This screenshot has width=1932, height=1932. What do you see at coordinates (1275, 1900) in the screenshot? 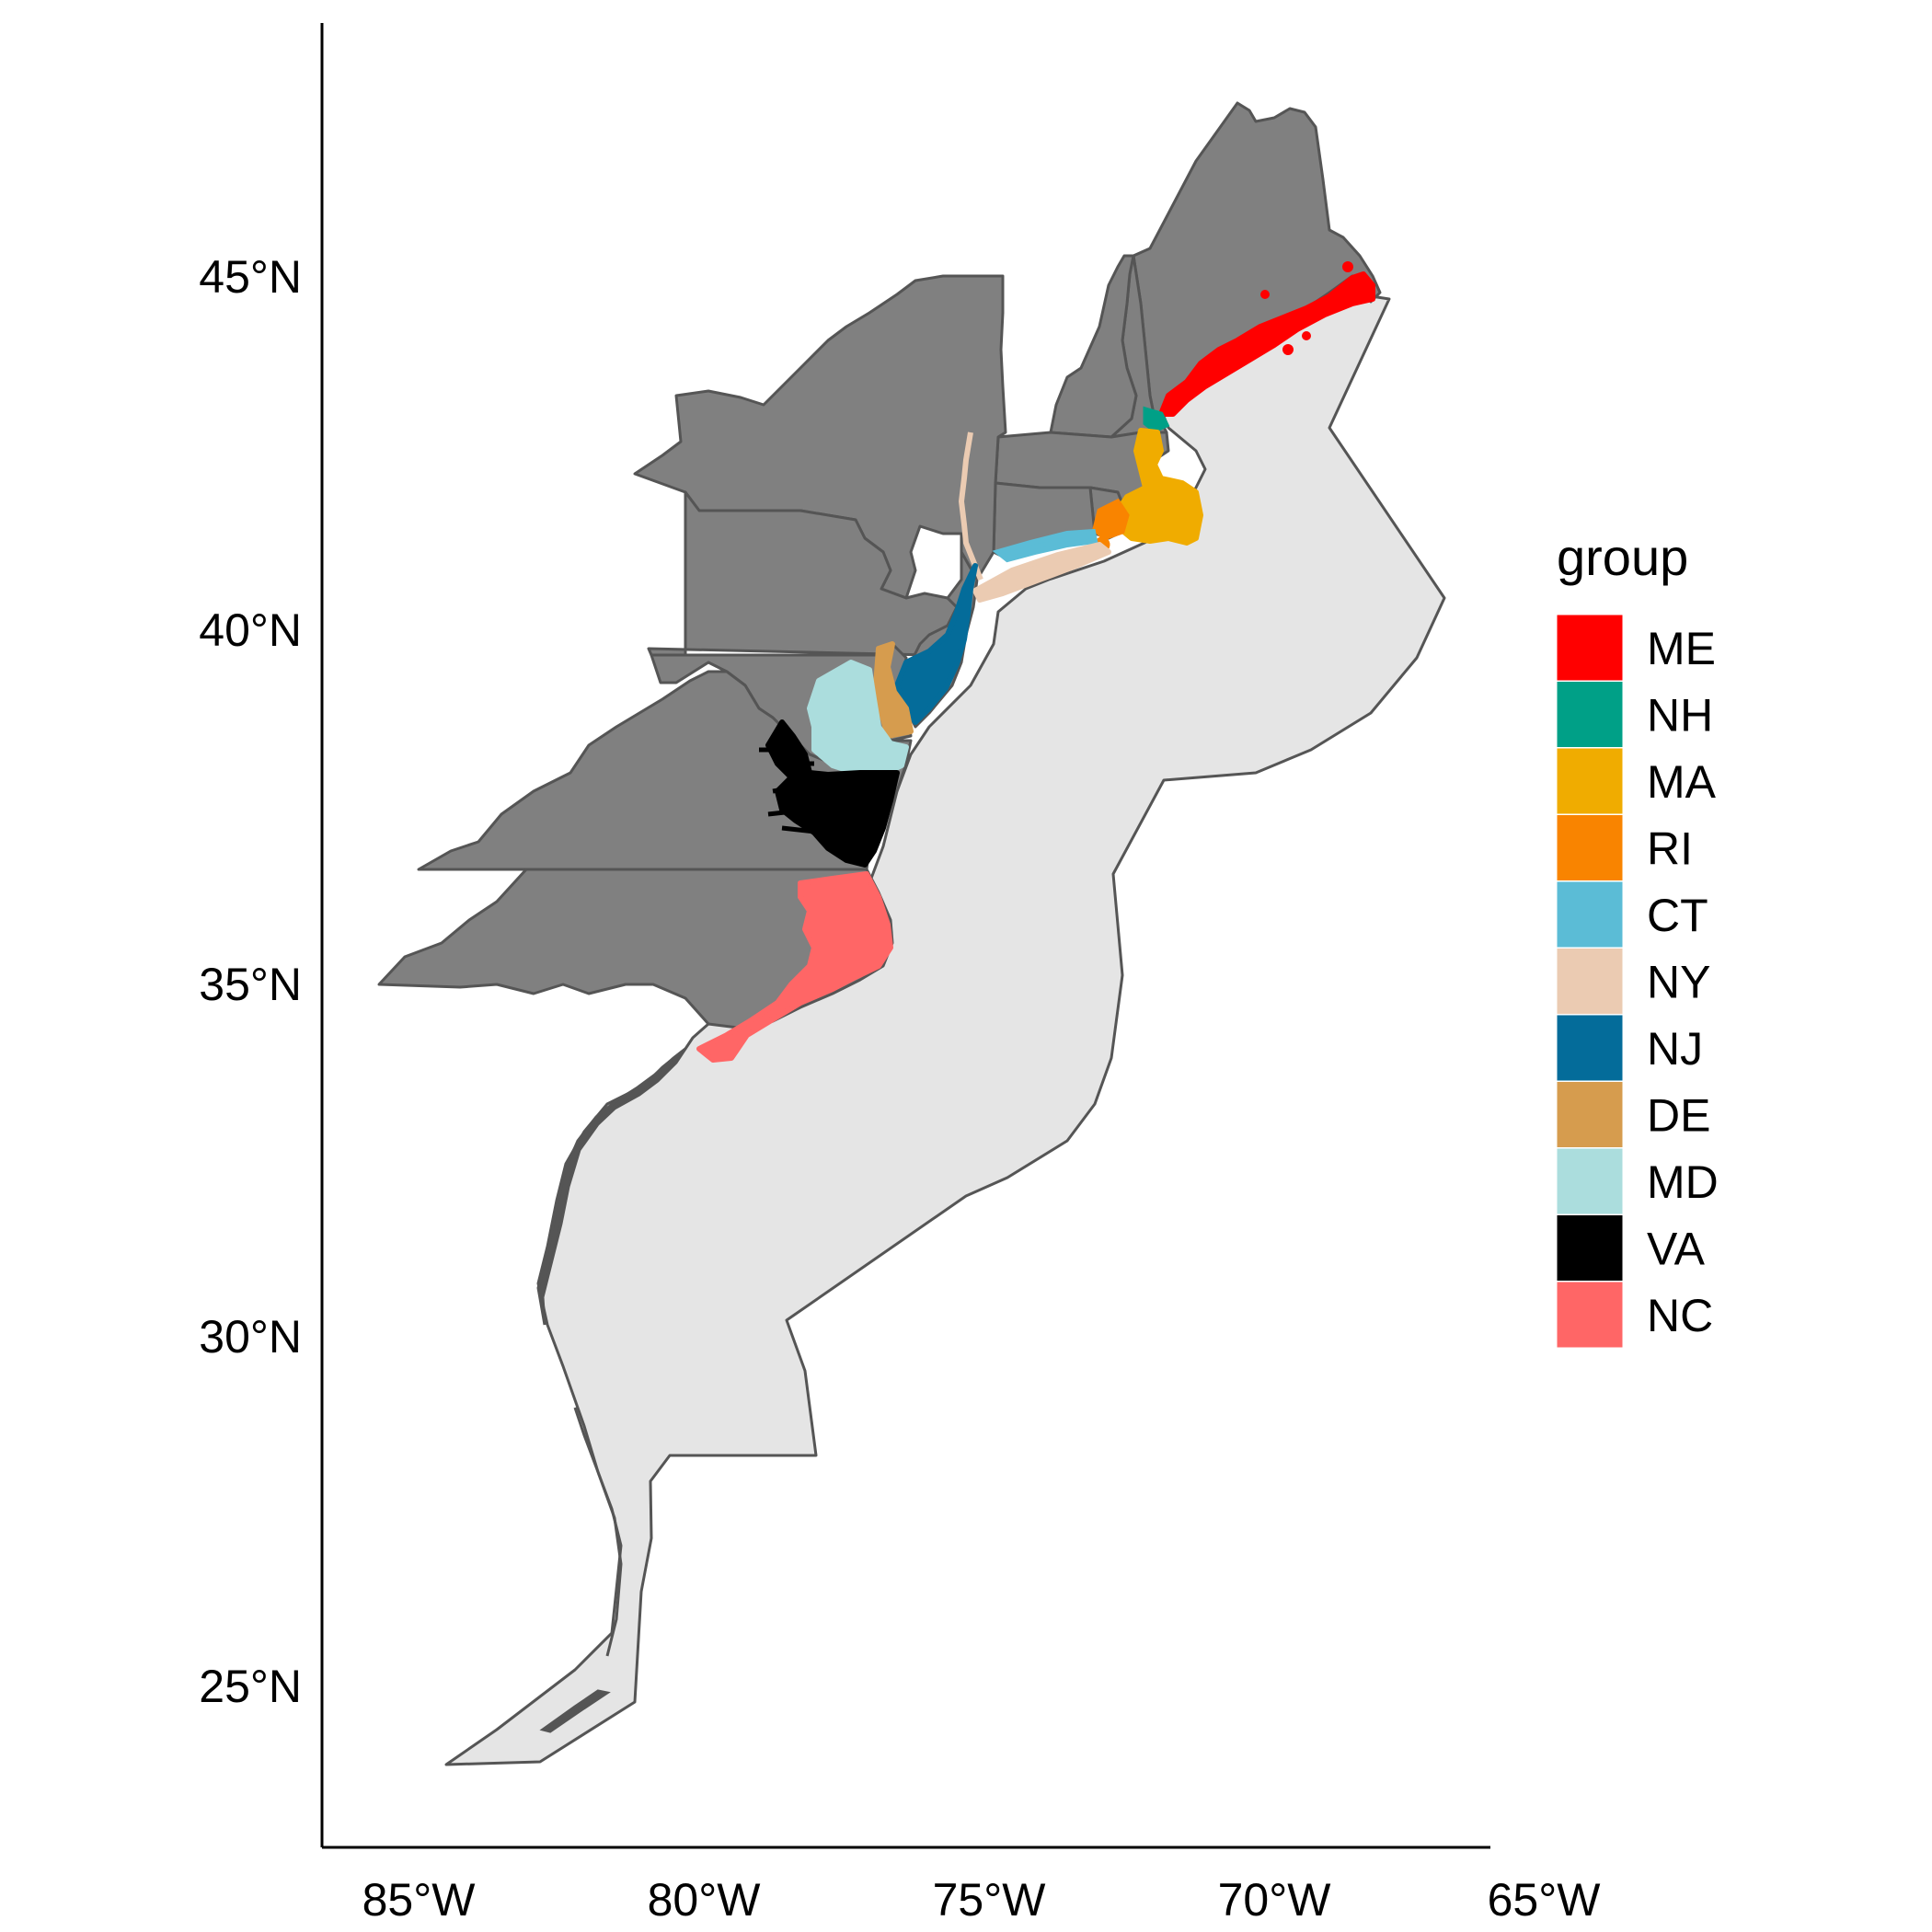
I see `x-tick-label: 70°W` at bounding box center [1275, 1900].